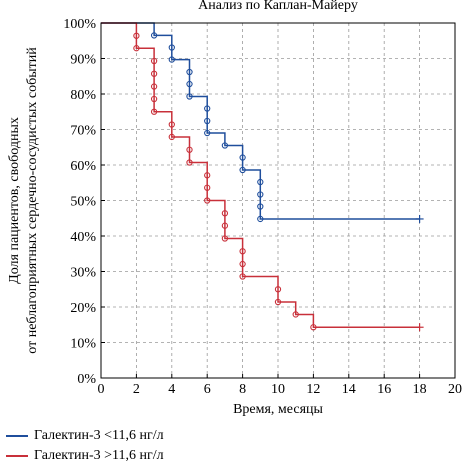  What do you see at coordinates (171, 389) in the screenshot?
I see `x-tick-label: 4` at bounding box center [171, 389].